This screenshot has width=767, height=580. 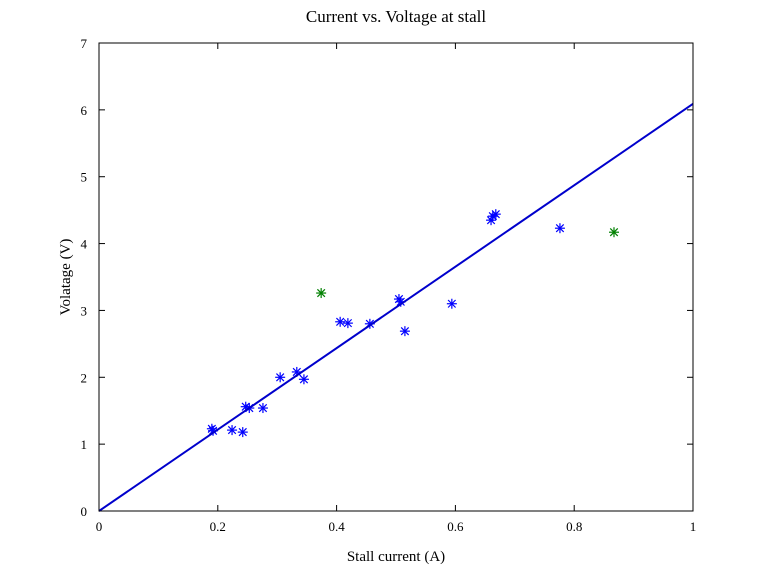 What do you see at coordinates (574, 526) in the screenshot?
I see `x-tick-label: 0.8` at bounding box center [574, 526].